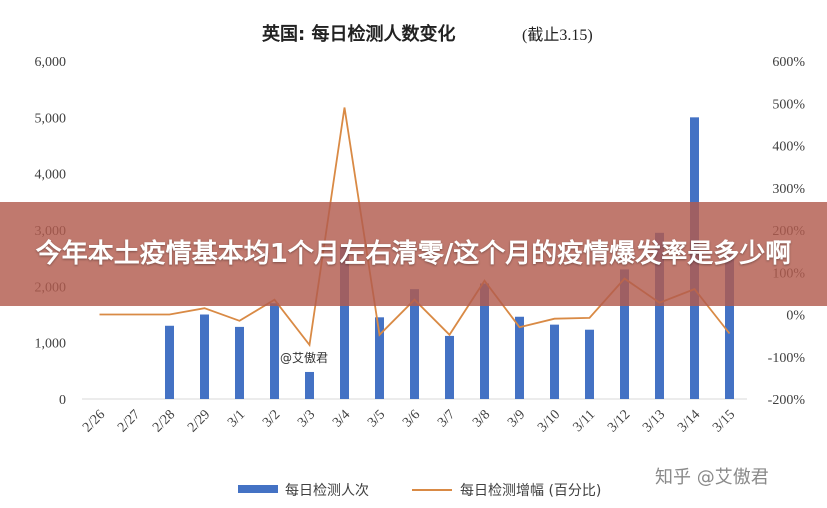 The image size is (827, 508). What do you see at coordinates (619, 421) in the screenshot?
I see `x-tick-label: 3/12` at bounding box center [619, 421].